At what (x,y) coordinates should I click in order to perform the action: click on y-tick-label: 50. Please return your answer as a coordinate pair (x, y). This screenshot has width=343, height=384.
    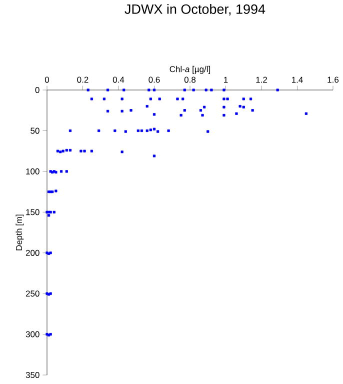
    Looking at the image, I should click on (35, 131).